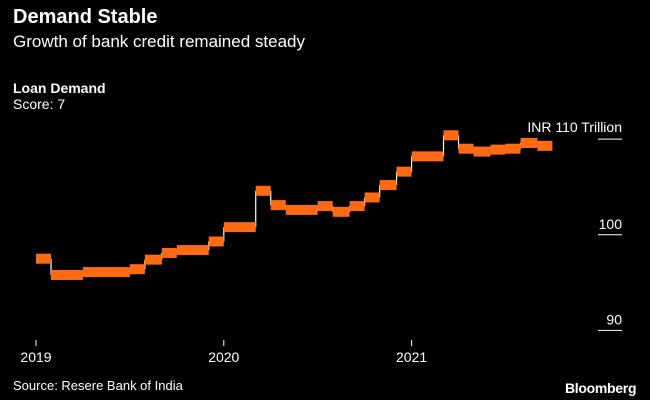  I want to click on panel-score: Score: 7, so click(39, 104).